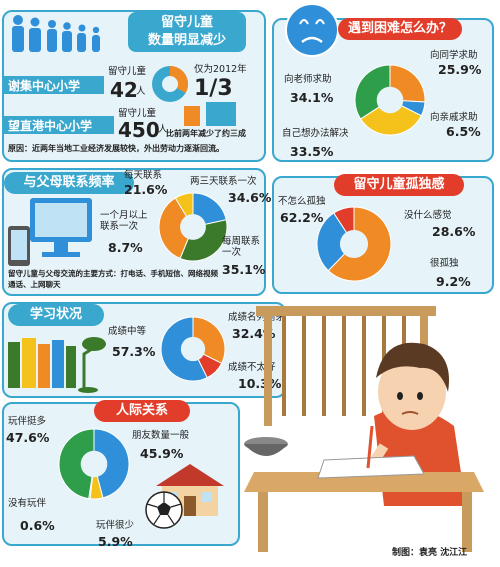  I want to click on computer-icon, so click(50, 232).